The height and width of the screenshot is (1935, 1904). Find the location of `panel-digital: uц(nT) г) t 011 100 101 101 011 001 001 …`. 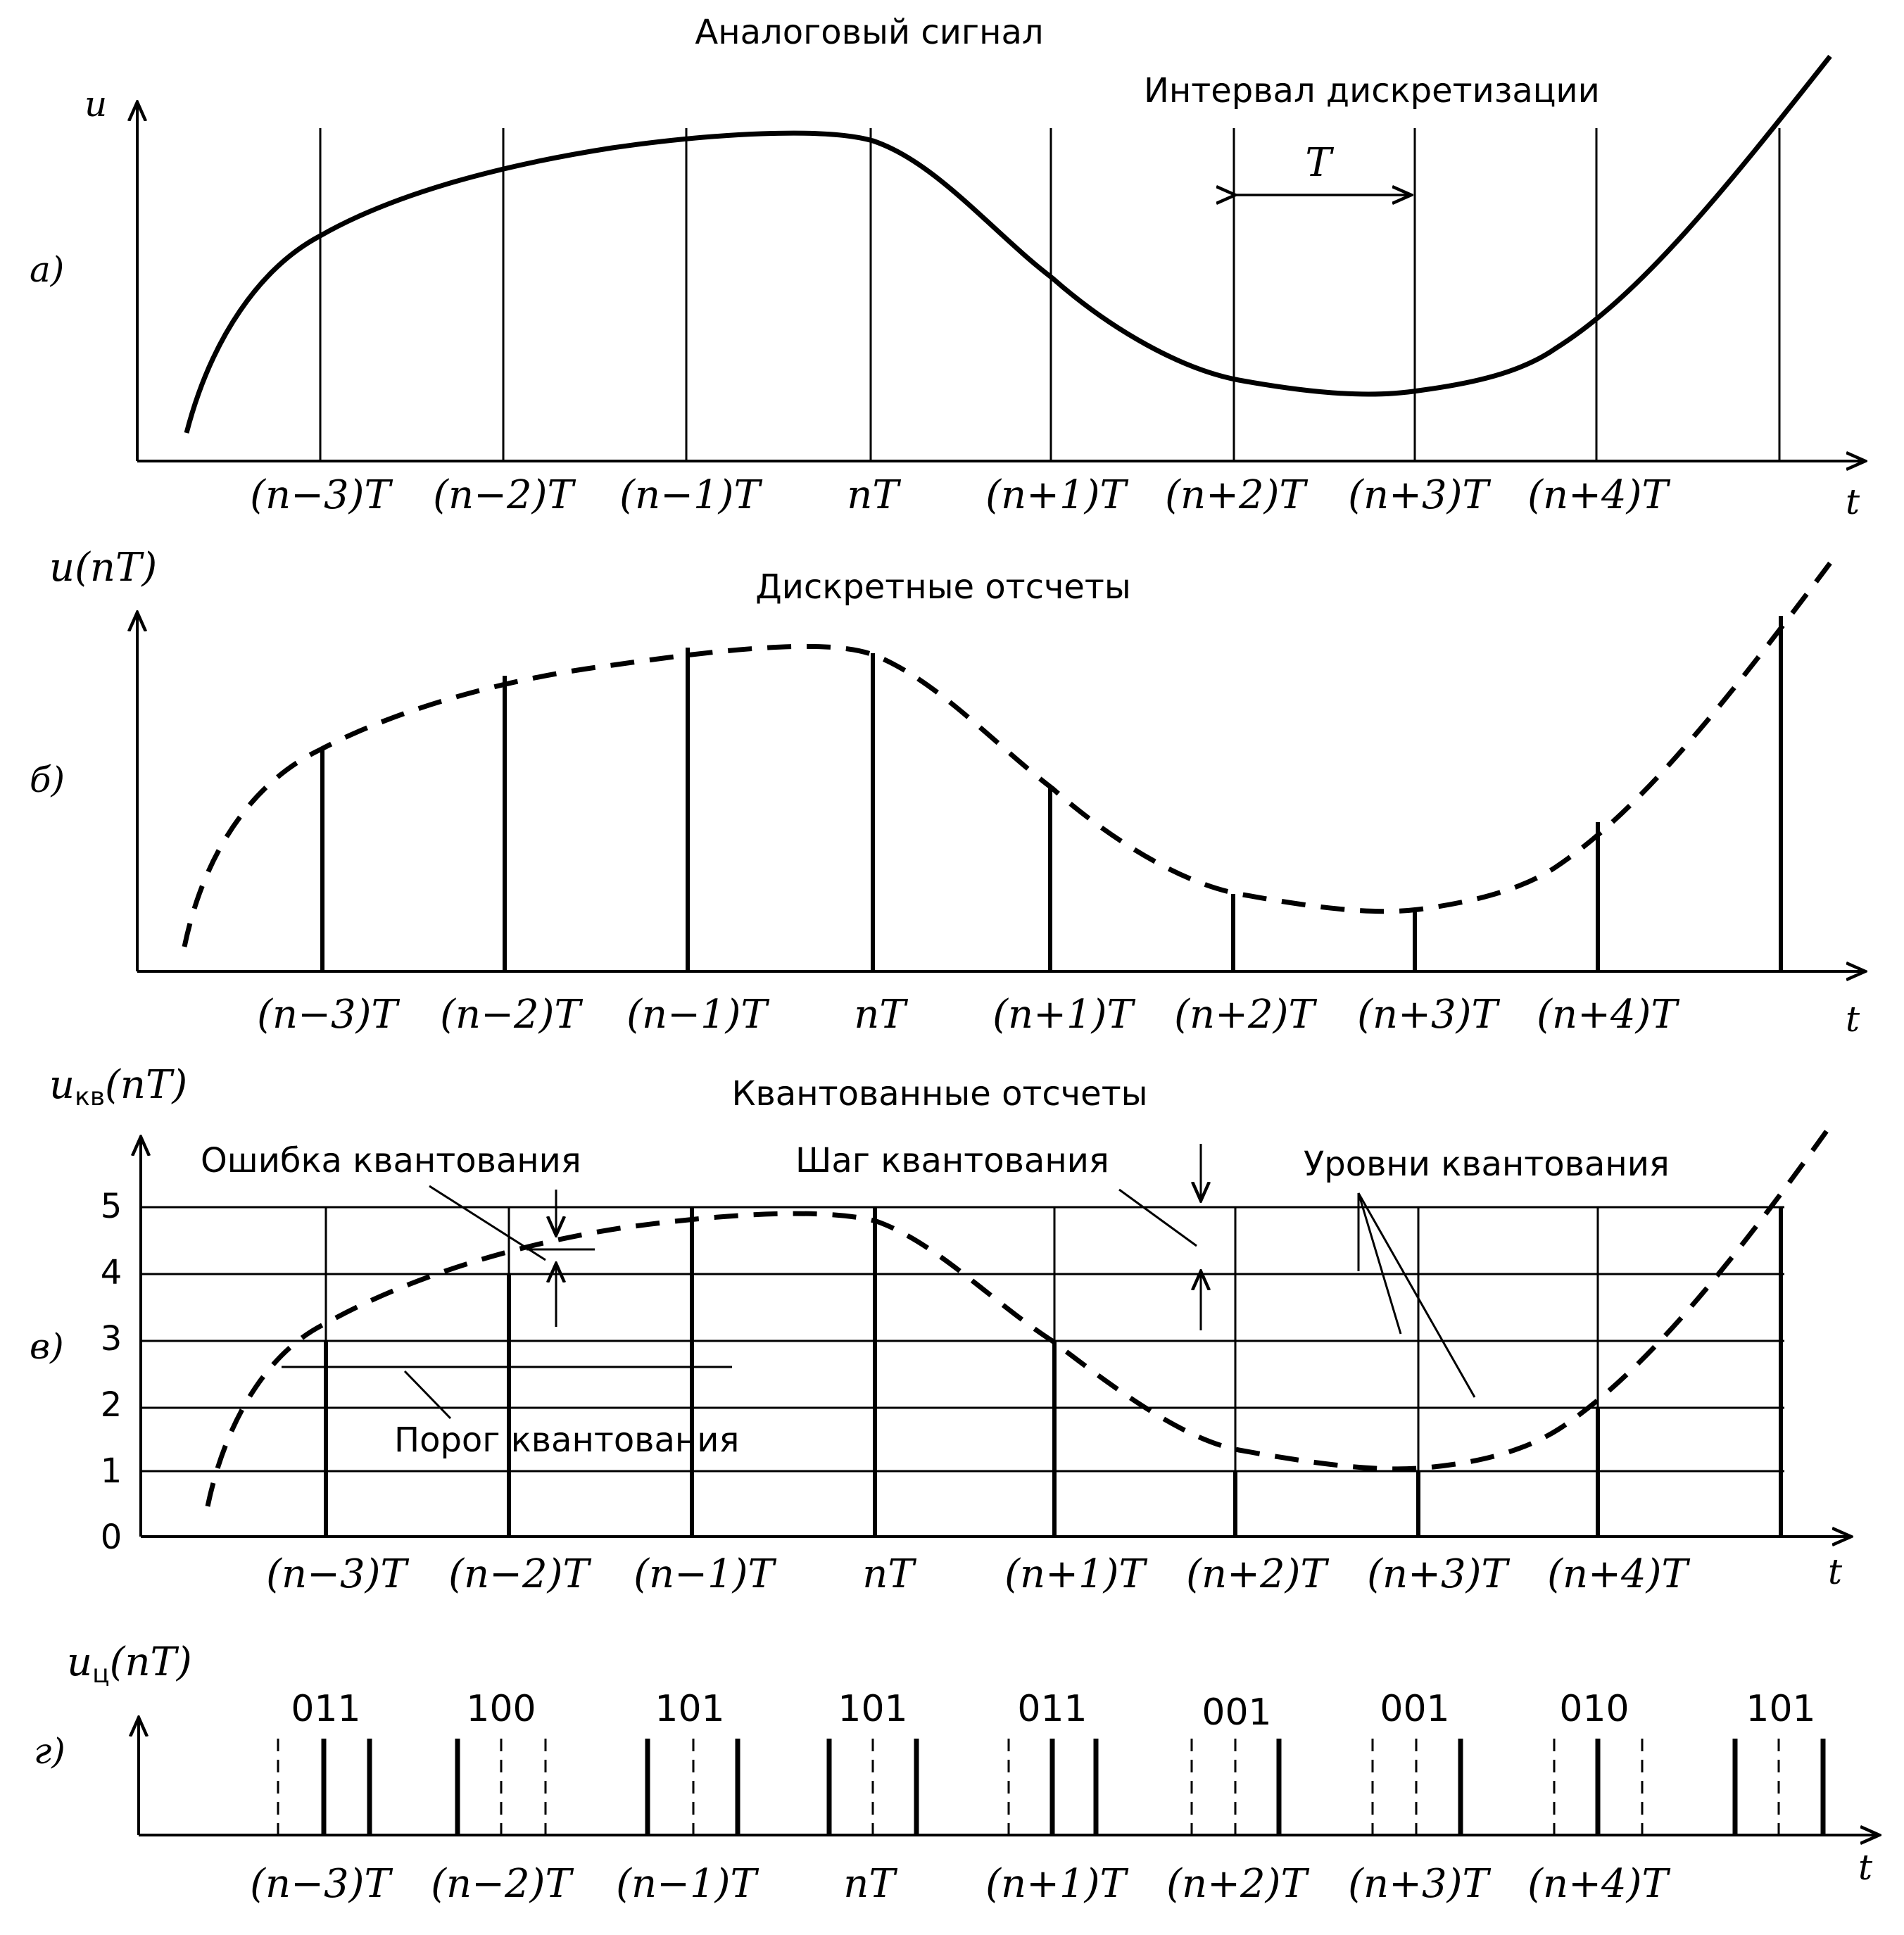

panel-digital: uц(nT) г) t 011 100 101 101 011 001 001 … is located at coordinates (957, 1773).